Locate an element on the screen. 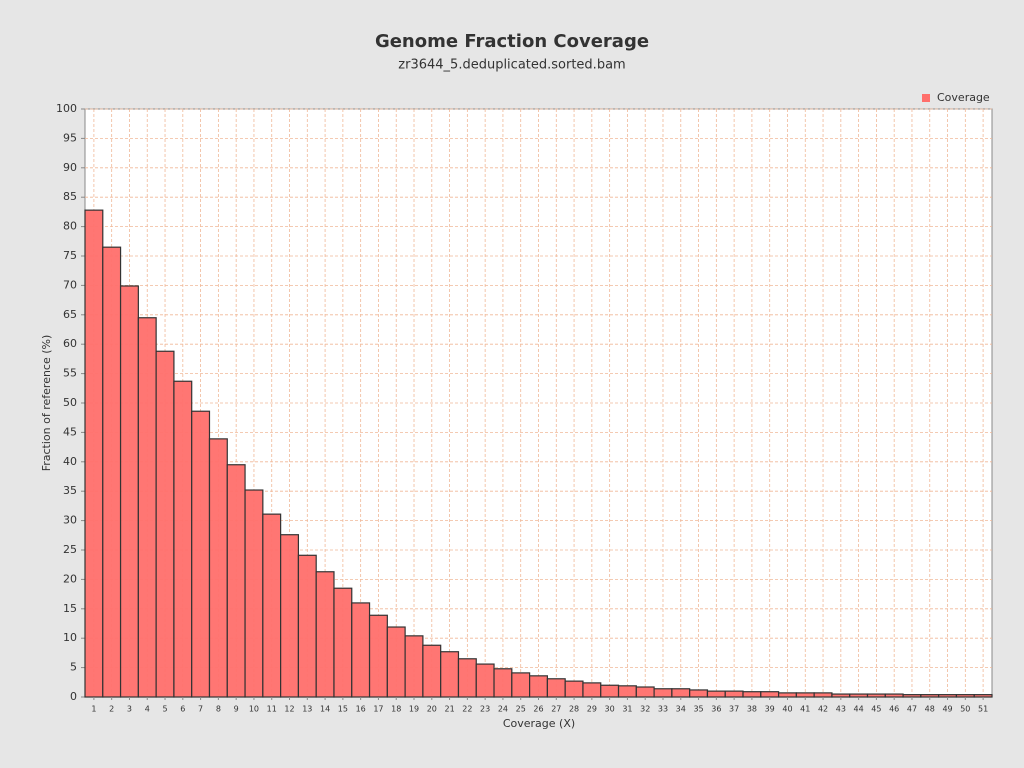  x-tick-label: 3 is located at coordinates (129, 709).